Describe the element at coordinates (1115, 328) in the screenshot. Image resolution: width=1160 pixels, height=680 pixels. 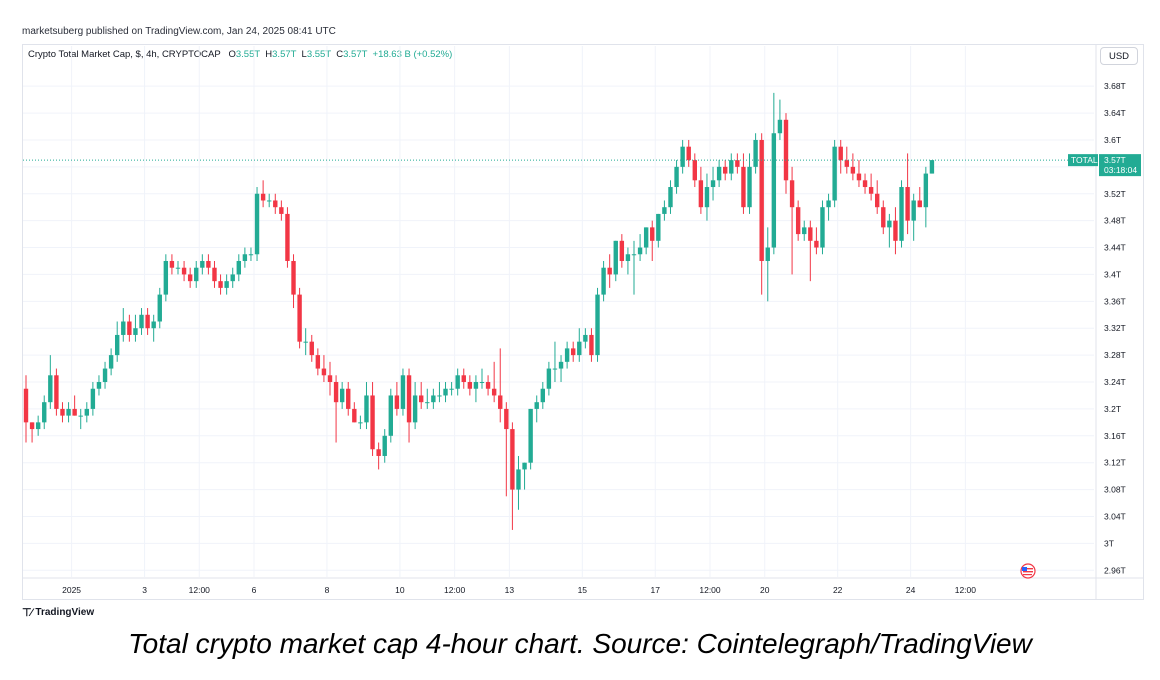
I see `y-tick-label: 3.32T` at that location.